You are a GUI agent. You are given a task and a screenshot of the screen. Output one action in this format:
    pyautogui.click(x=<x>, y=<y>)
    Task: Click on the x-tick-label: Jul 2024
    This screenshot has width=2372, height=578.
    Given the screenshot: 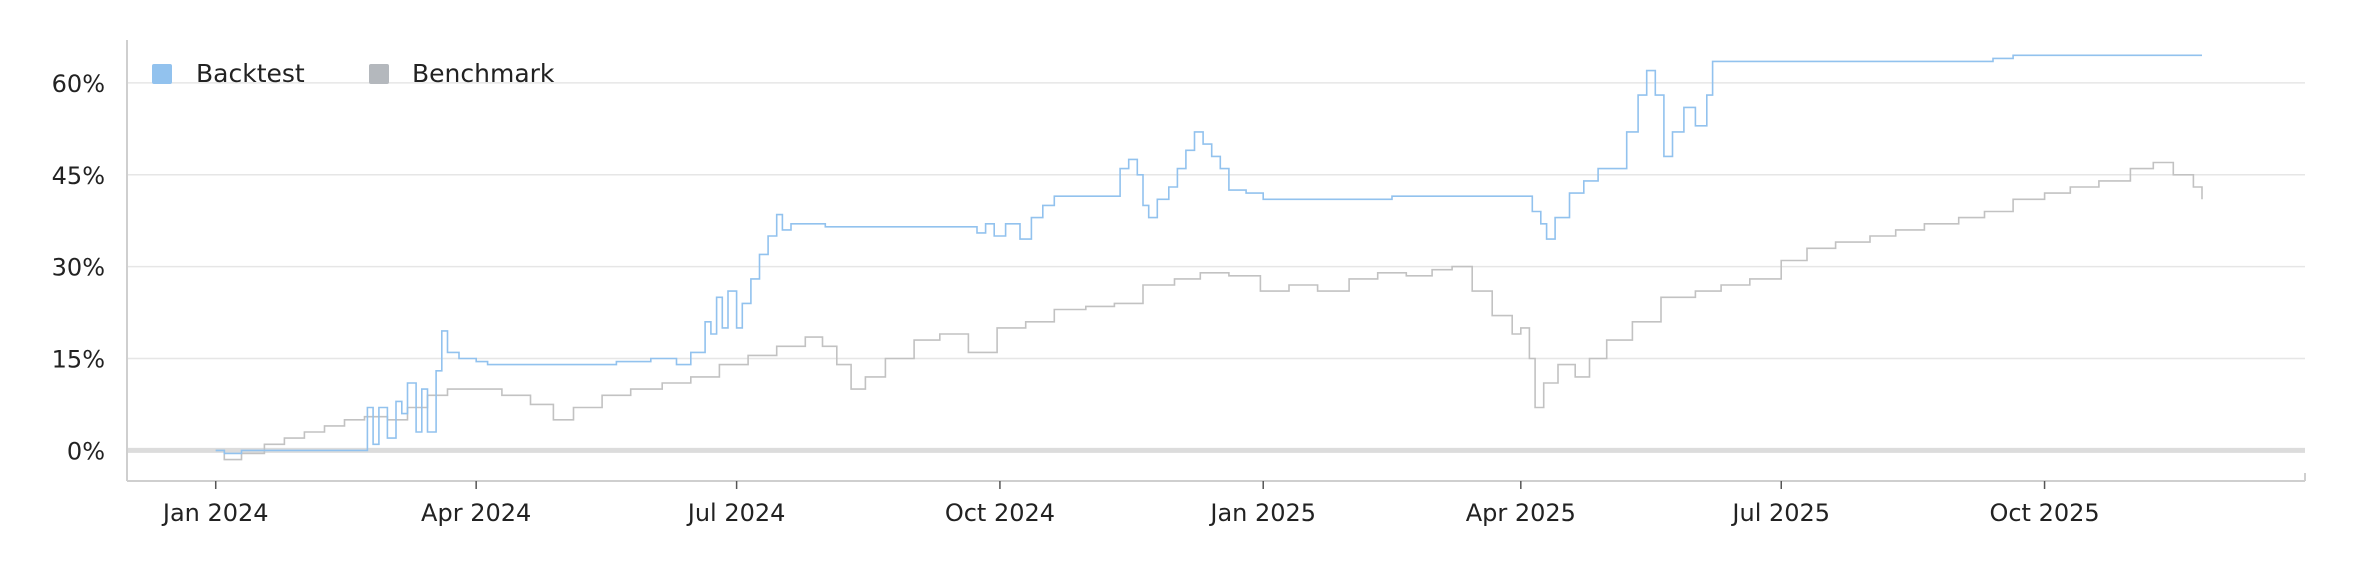 What is the action you would take?
    pyautogui.click(x=736, y=513)
    